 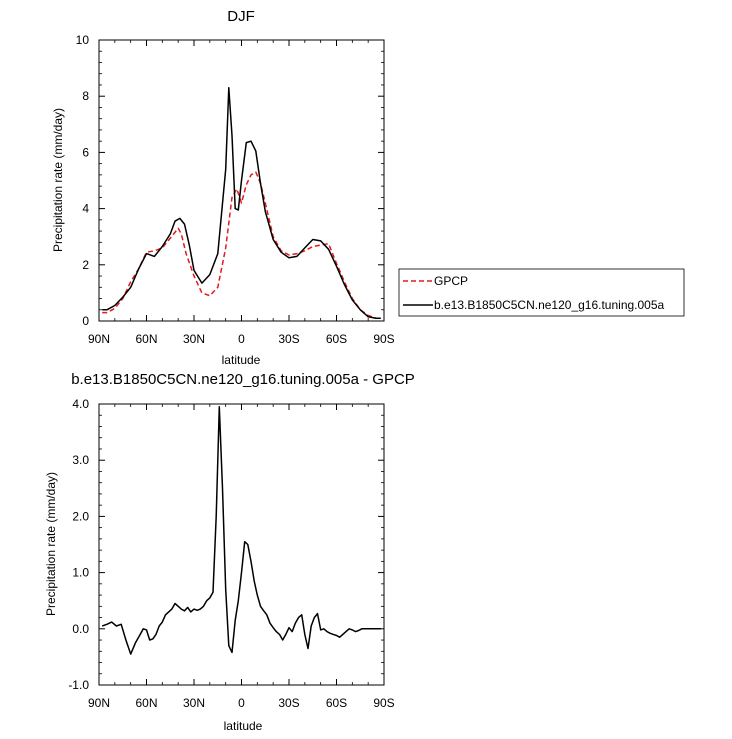 What do you see at coordinates (336, 703) in the screenshot?
I see `bottom-xtick-label: 60S` at bounding box center [336, 703].